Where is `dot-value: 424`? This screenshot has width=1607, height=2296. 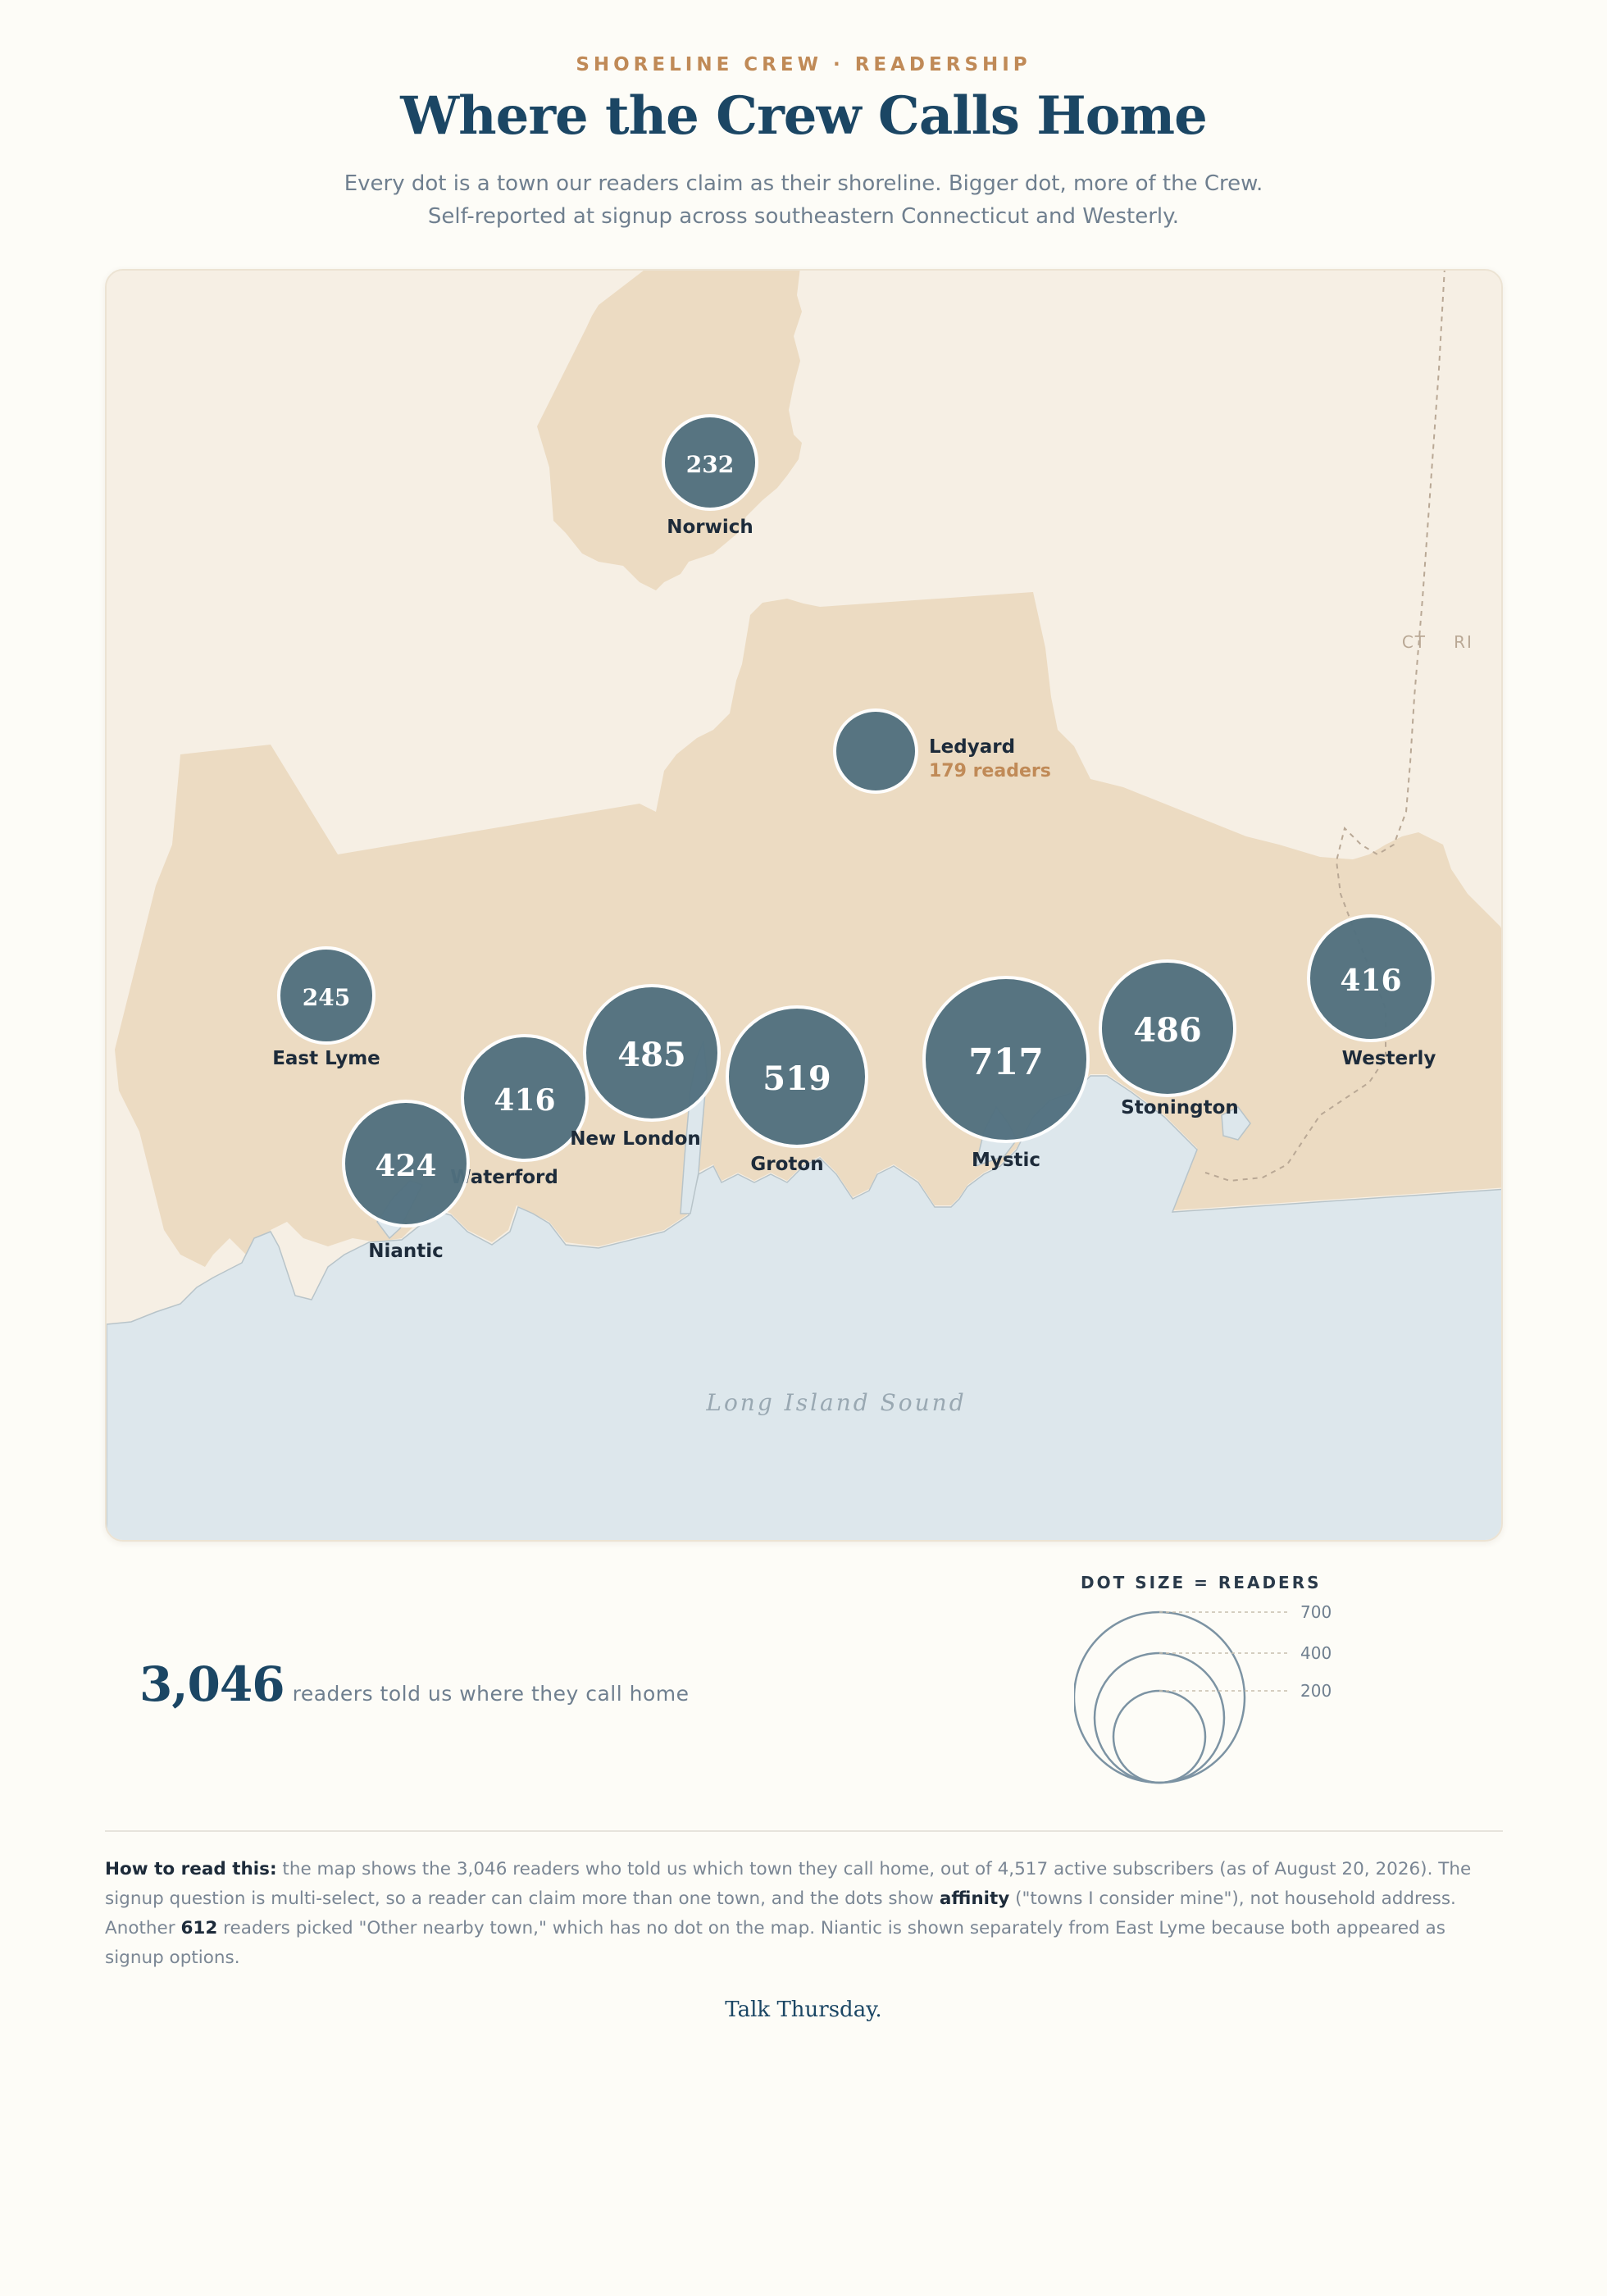 dot-value: 424 is located at coordinates (405, 1166).